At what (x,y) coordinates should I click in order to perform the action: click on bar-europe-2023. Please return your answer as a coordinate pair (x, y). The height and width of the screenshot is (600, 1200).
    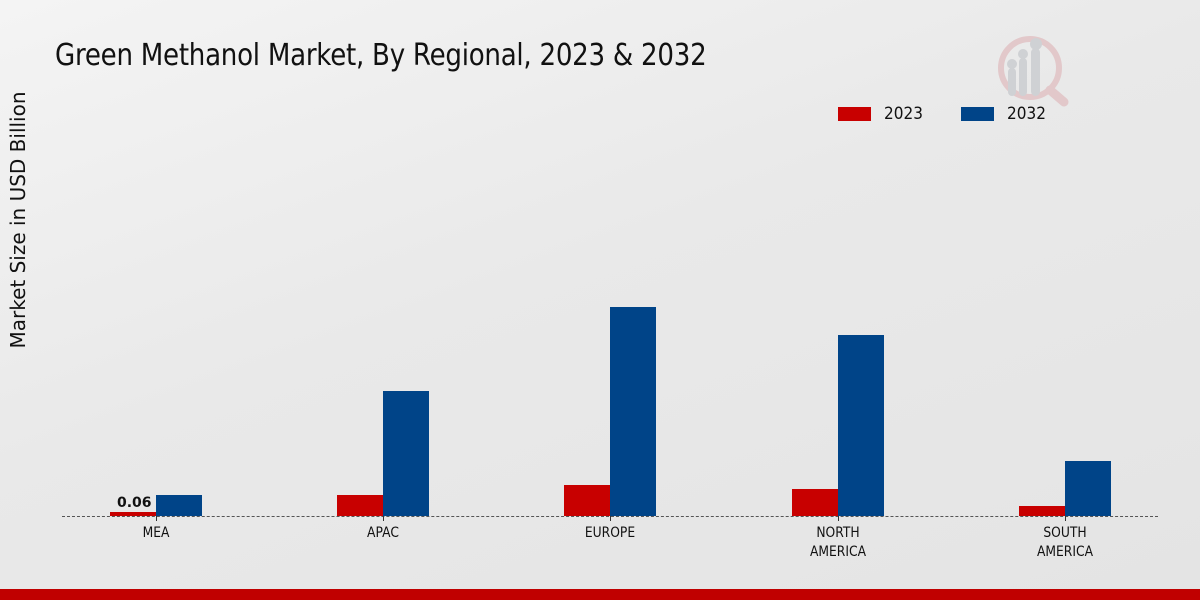
    Looking at the image, I should click on (587, 500).